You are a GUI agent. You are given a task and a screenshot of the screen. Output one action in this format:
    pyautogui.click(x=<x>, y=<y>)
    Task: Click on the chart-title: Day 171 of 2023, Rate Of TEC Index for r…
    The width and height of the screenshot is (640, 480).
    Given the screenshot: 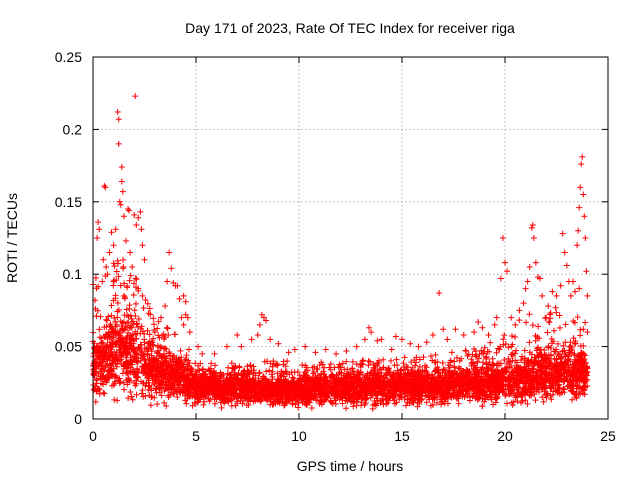 What is the action you would take?
    pyautogui.click(x=350, y=28)
    